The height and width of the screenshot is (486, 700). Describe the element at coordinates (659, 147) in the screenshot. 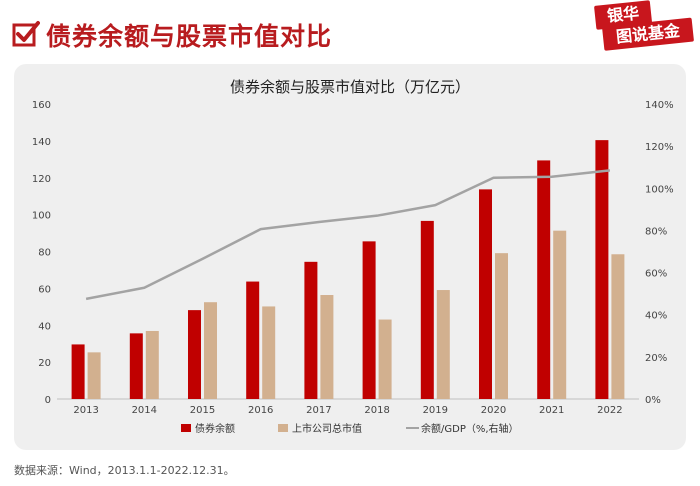

I see `y2-tick-label: 120%` at that location.